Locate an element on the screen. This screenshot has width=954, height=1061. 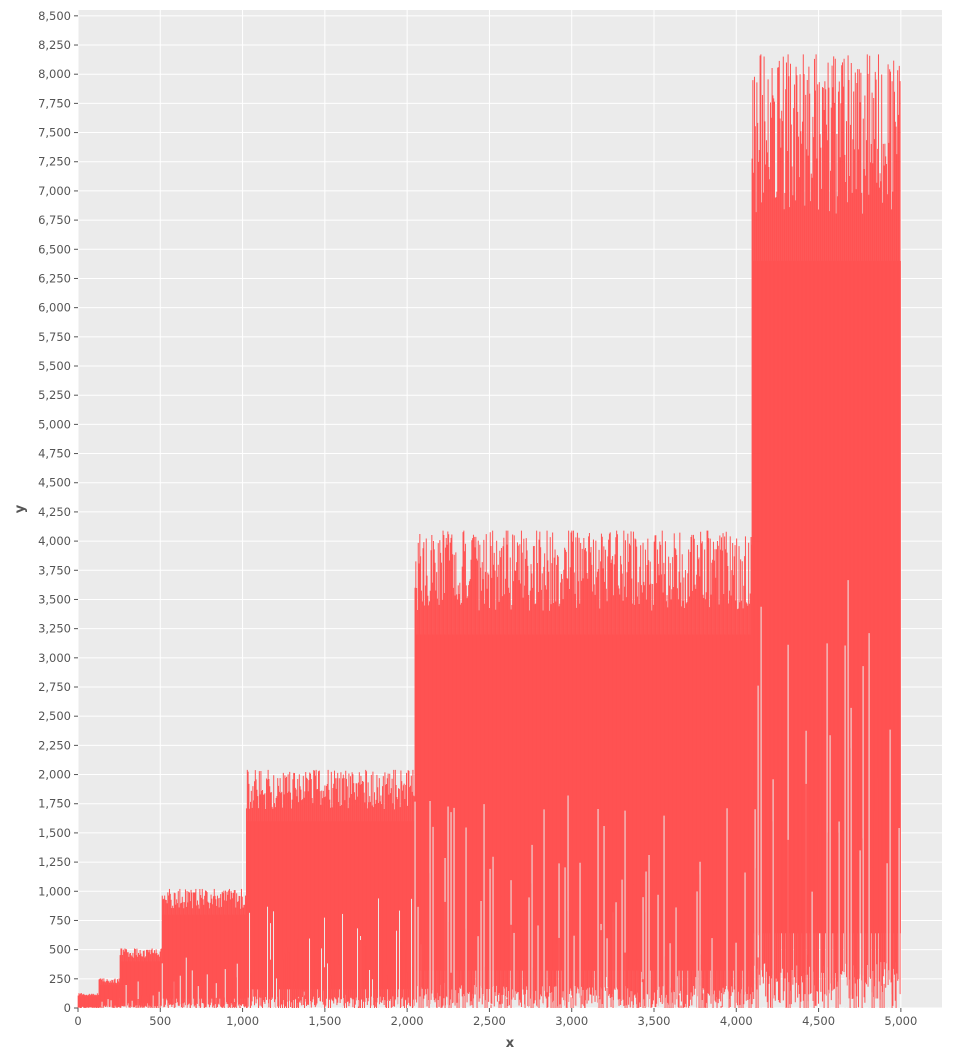
y-tick-label: 5,750 is located at coordinates (54, 337).